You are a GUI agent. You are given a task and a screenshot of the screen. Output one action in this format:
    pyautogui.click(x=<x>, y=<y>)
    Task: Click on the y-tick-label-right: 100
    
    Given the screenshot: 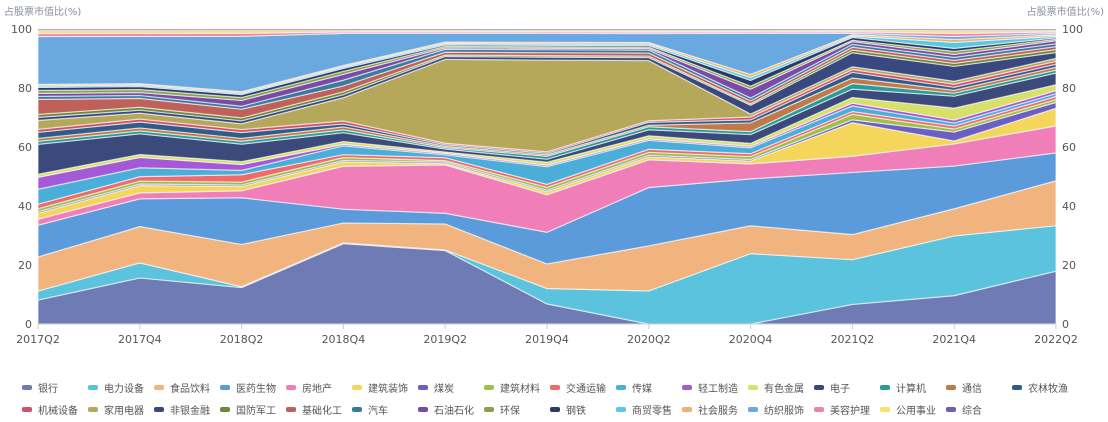 What is the action you would take?
    pyautogui.click(x=1072, y=29)
    